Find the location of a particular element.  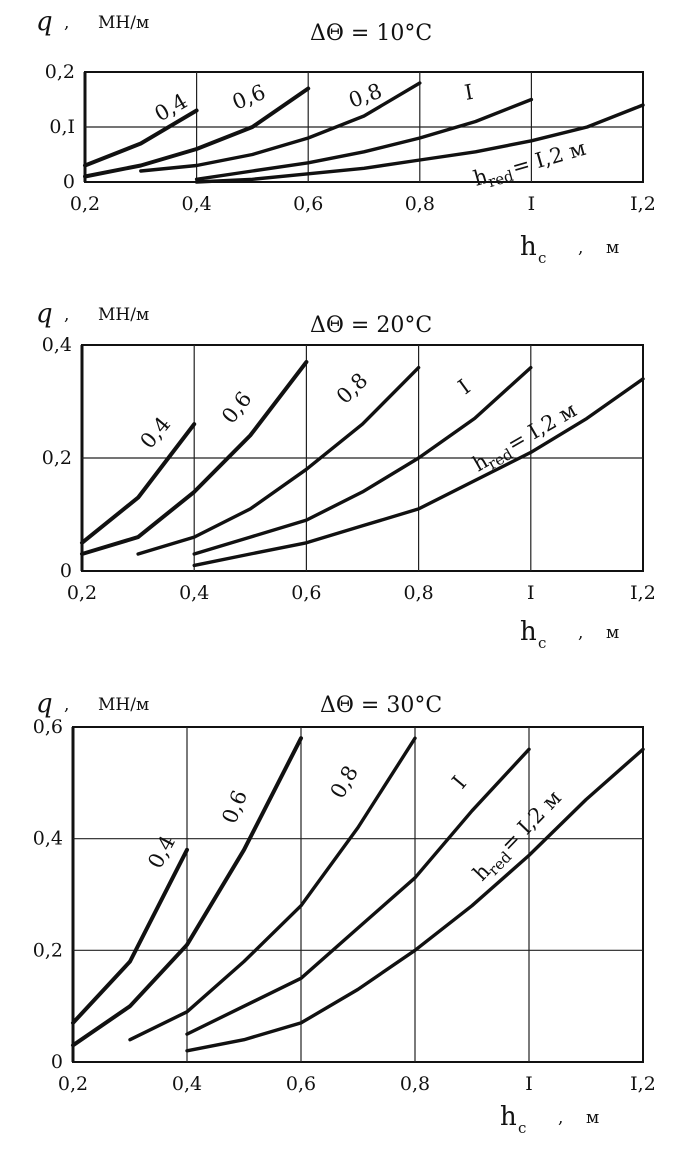

curve-label-h: h is located at coordinates (481, 177).